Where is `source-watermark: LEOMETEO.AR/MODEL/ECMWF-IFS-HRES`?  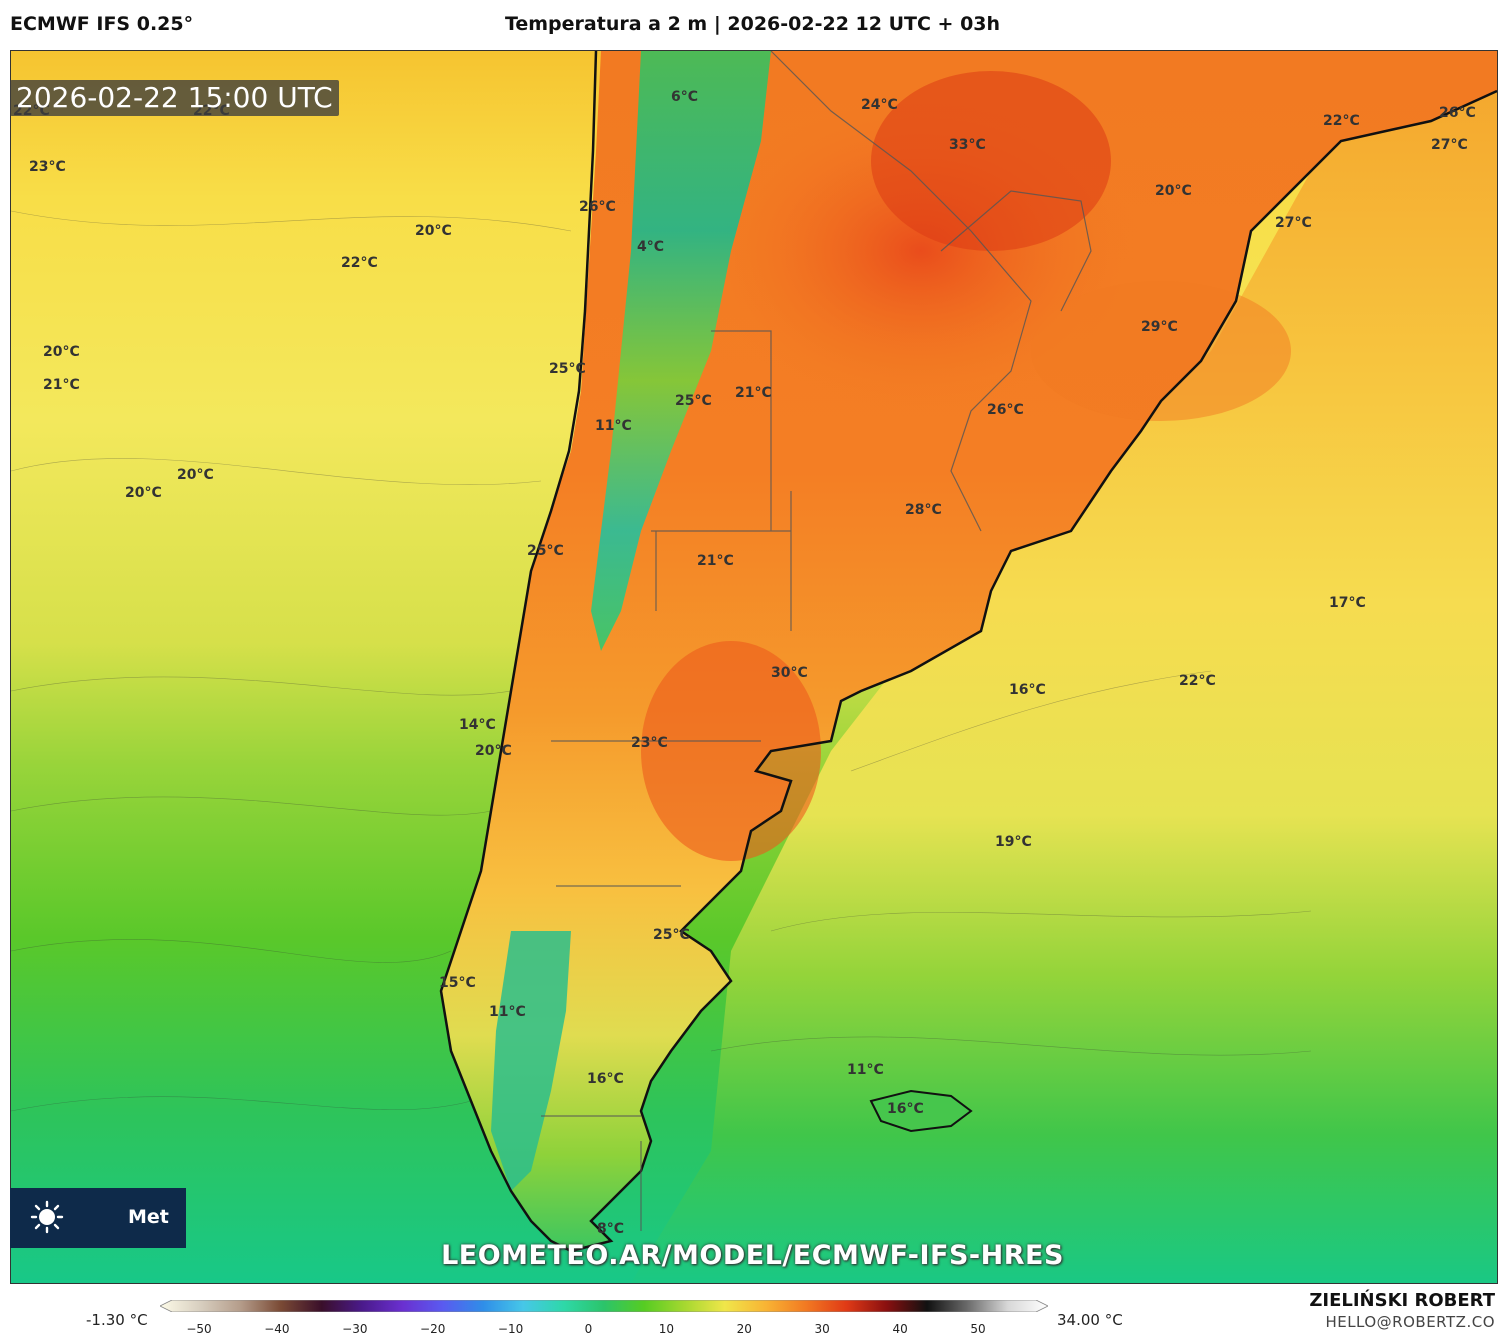 source-watermark: LEOMETEO.AR/MODEL/ECMWF-IFS-HRES is located at coordinates (752, 1255).